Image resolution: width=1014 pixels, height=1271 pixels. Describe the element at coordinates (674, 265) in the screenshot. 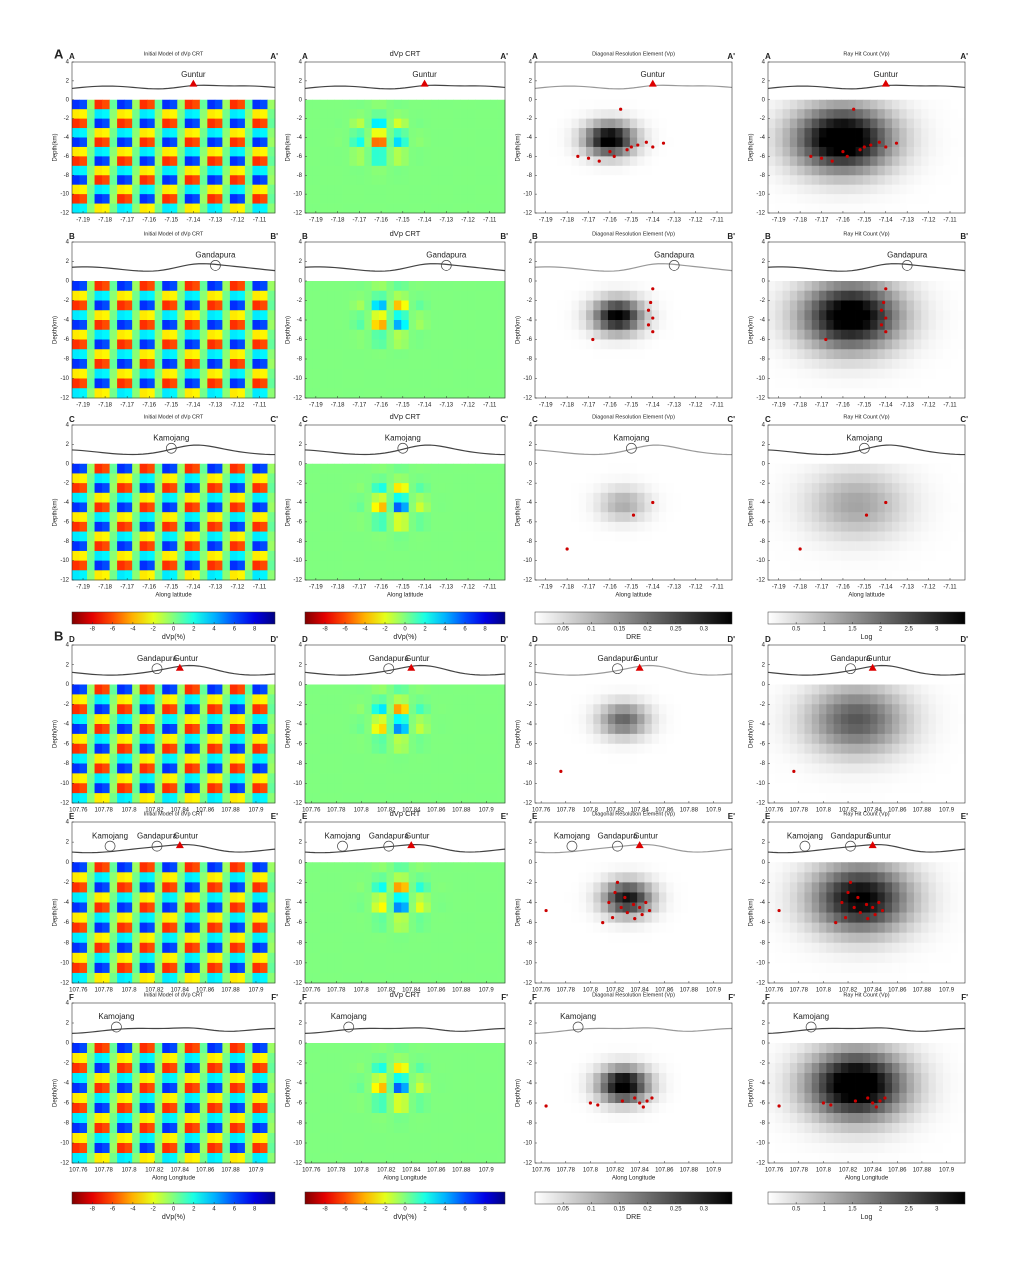

I see `station-volcano` at that location.